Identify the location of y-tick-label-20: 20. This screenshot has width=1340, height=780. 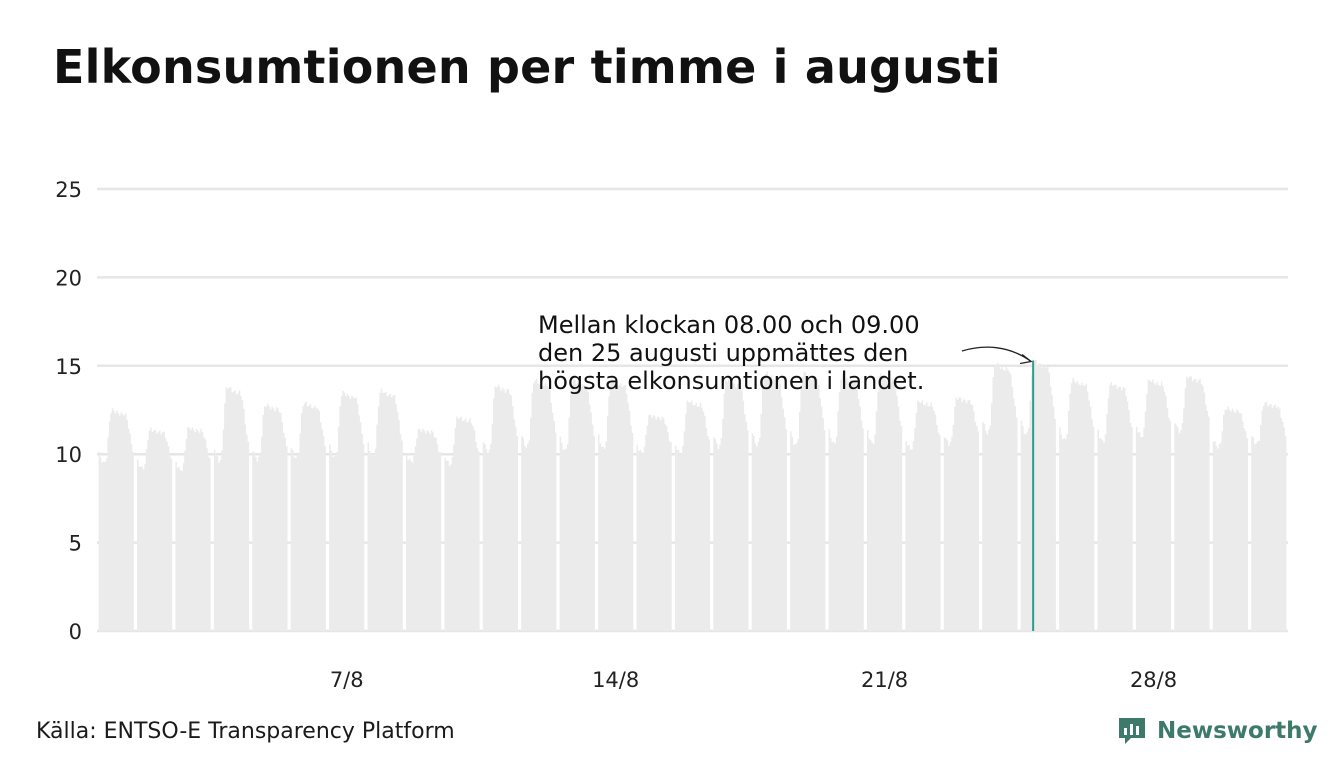
(68, 278).